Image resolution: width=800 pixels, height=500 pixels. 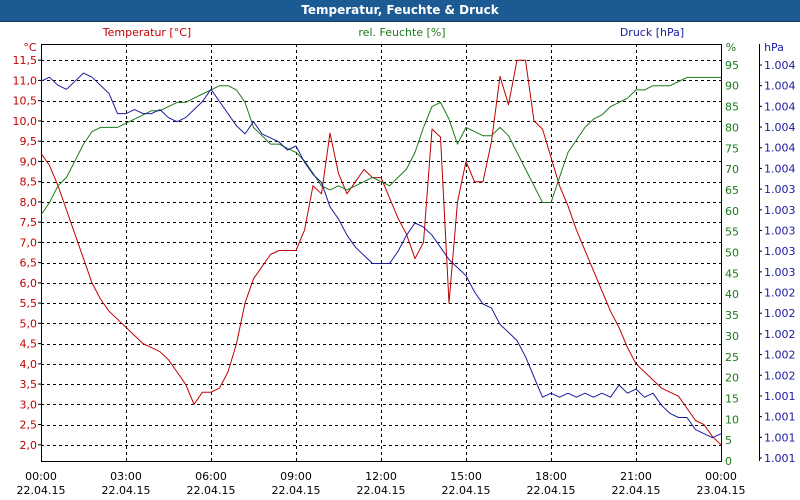 I want to click on temperature-tick-label: 11,5, so click(x=25, y=60).